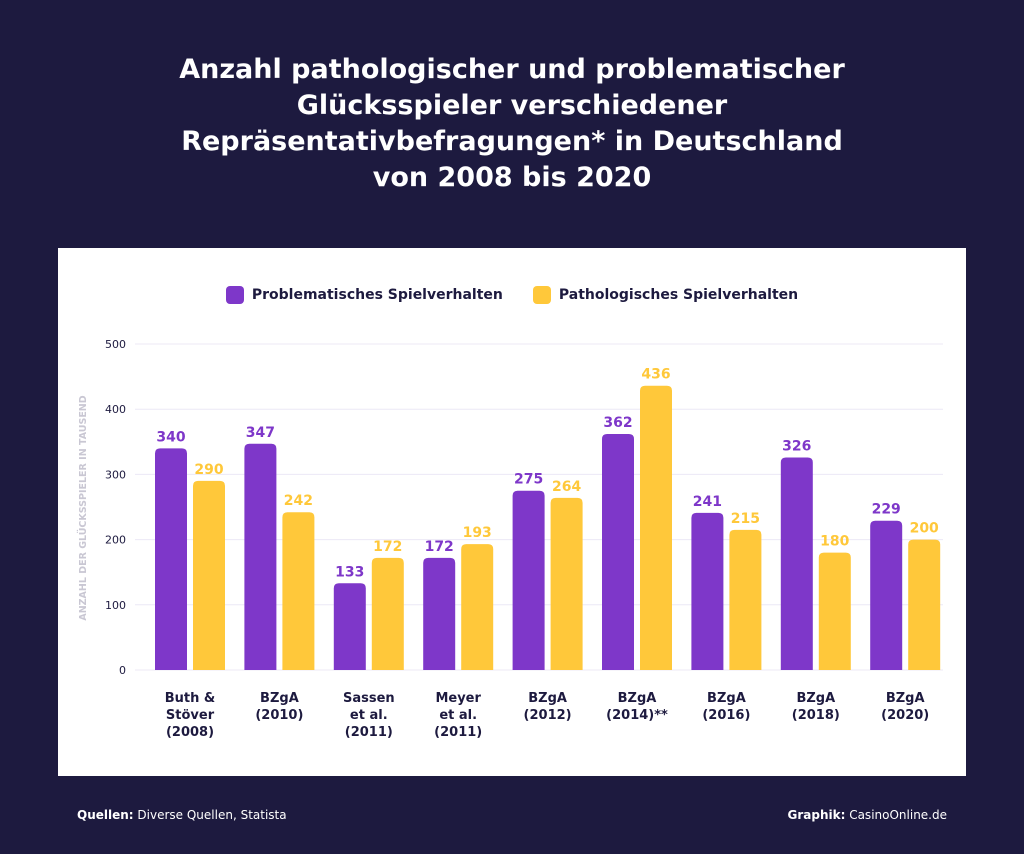 This screenshot has height=854, width=1024. I want to click on data-label: 340, so click(170, 437).